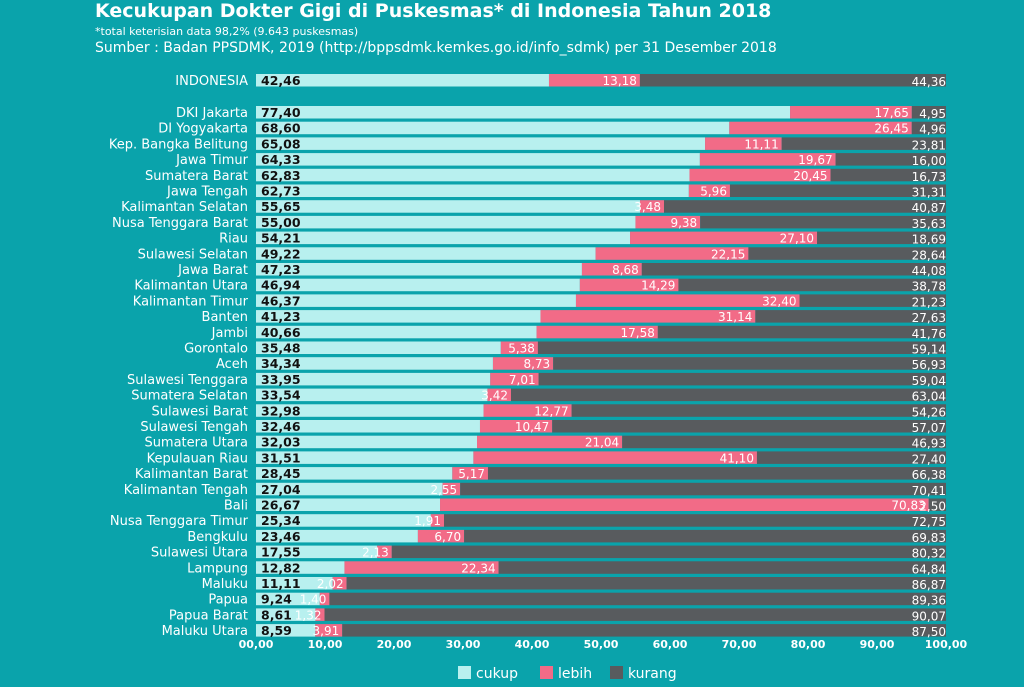  I want to click on data-label-lebih: 13,18, so click(620, 81).